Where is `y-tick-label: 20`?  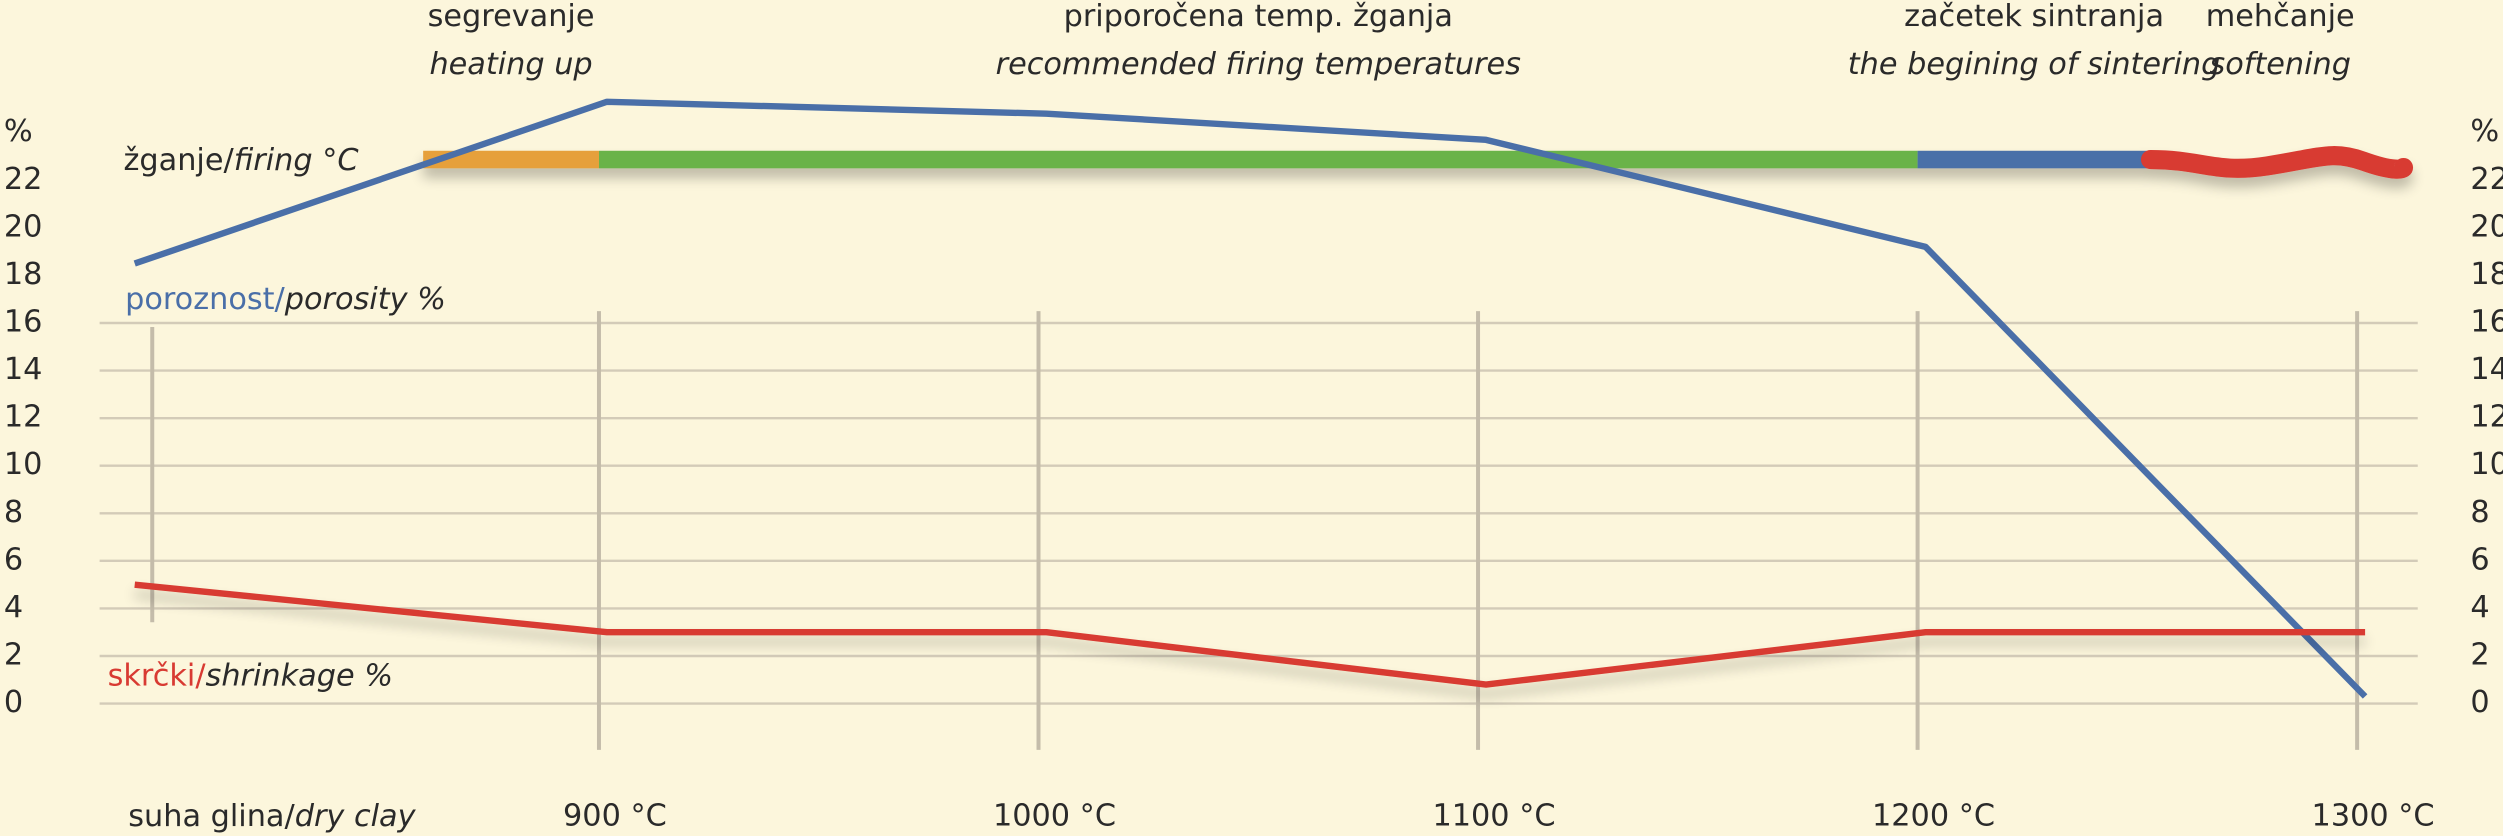
y-tick-label: 20 is located at coordinates (23, 226).